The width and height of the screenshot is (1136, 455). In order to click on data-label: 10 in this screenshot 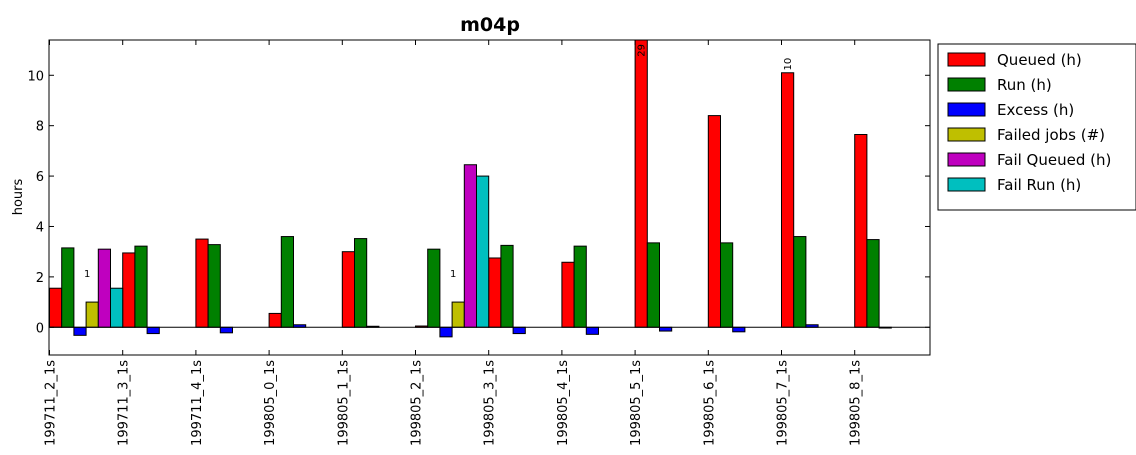, I will do `click(788, 64)`.